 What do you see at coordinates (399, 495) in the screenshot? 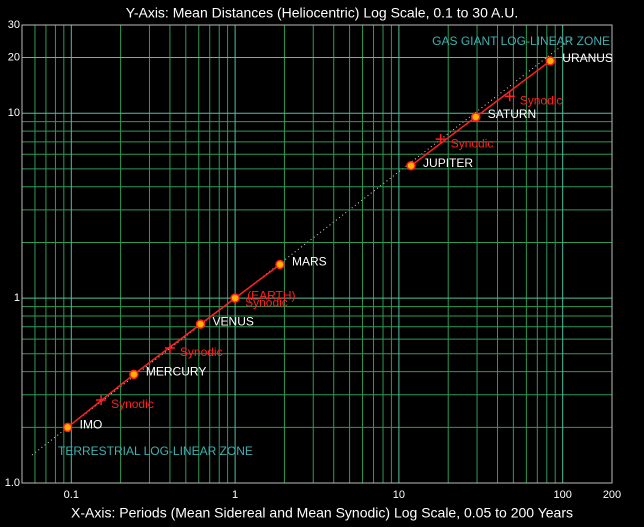
I see `x-tick-label: 10` at bounding box center [399, 495].